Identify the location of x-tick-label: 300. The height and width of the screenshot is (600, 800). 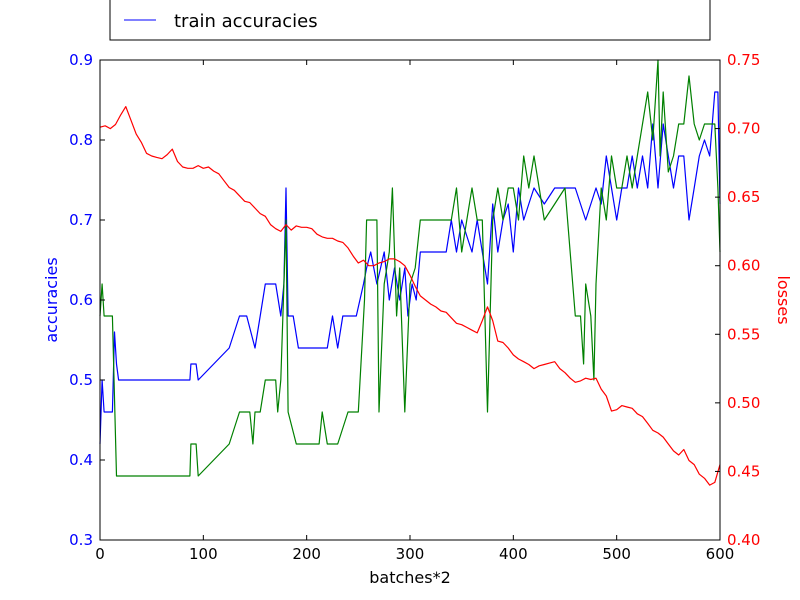
(410, 554).